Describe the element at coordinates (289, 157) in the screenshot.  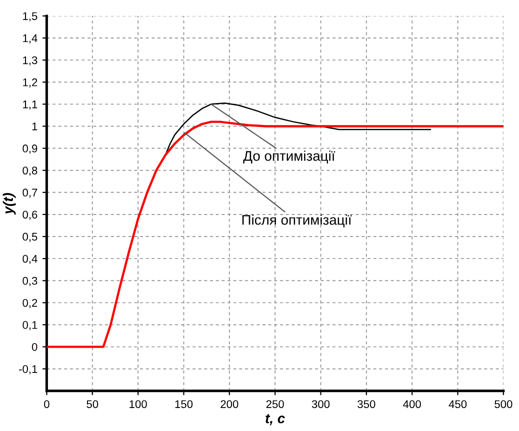
I see `annotation: До оптимізації` at that location.